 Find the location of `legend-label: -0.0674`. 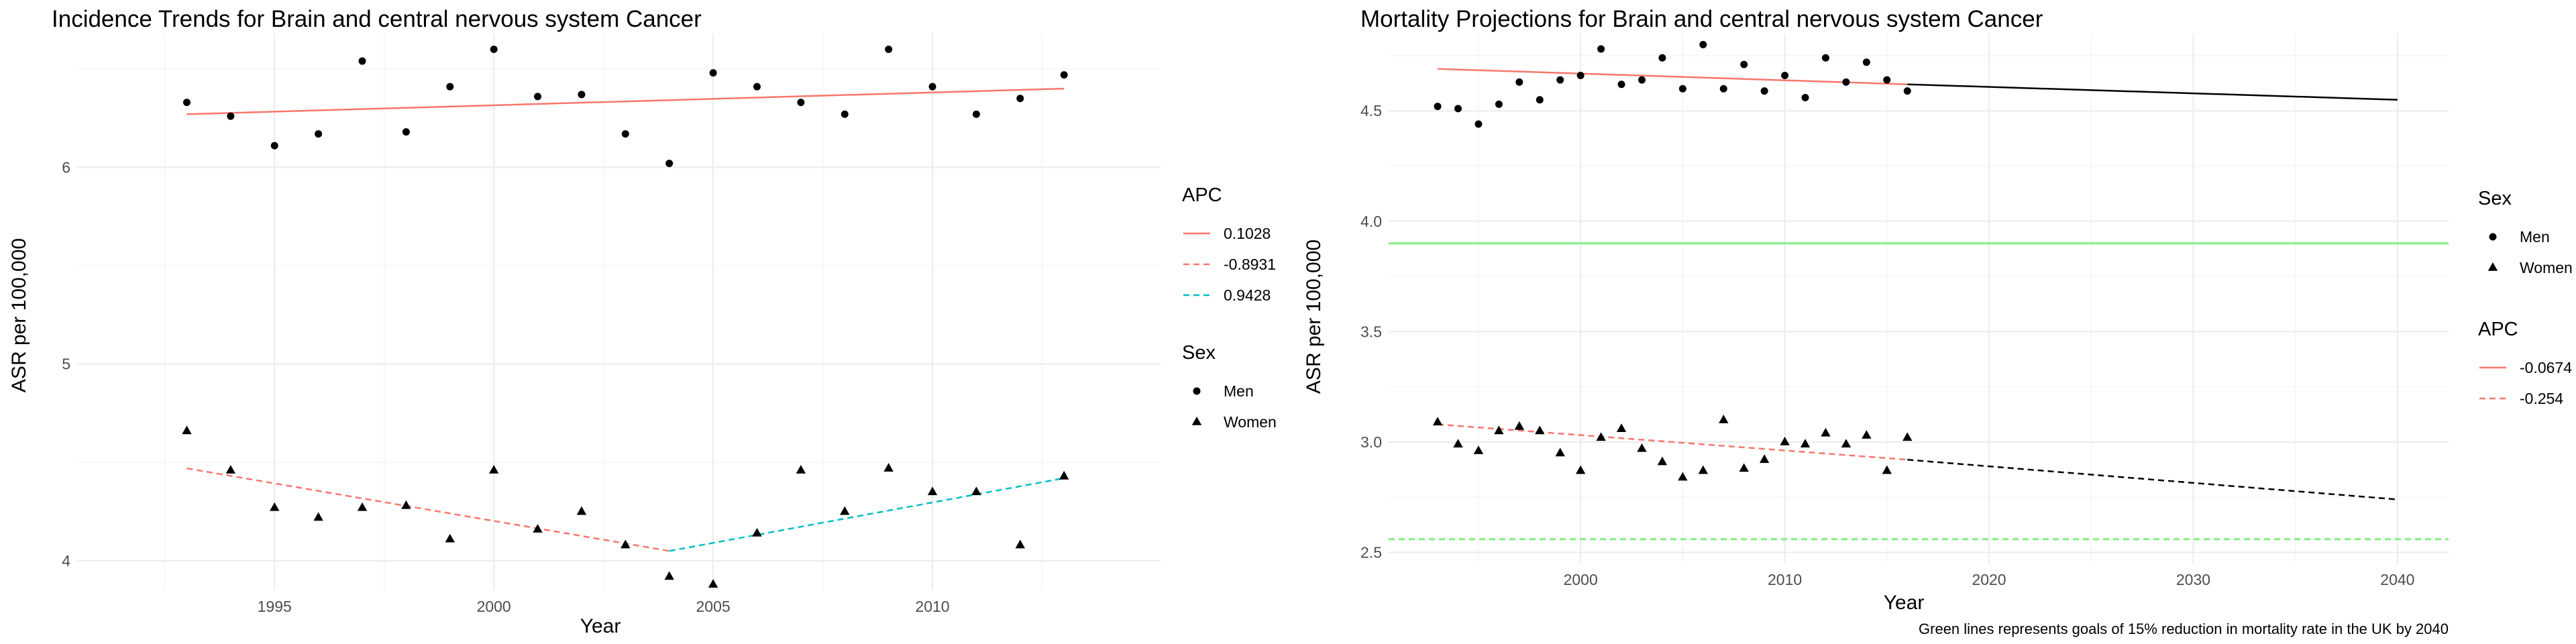

legend-label: -0.0674 is located at coordinates (2546, 367).